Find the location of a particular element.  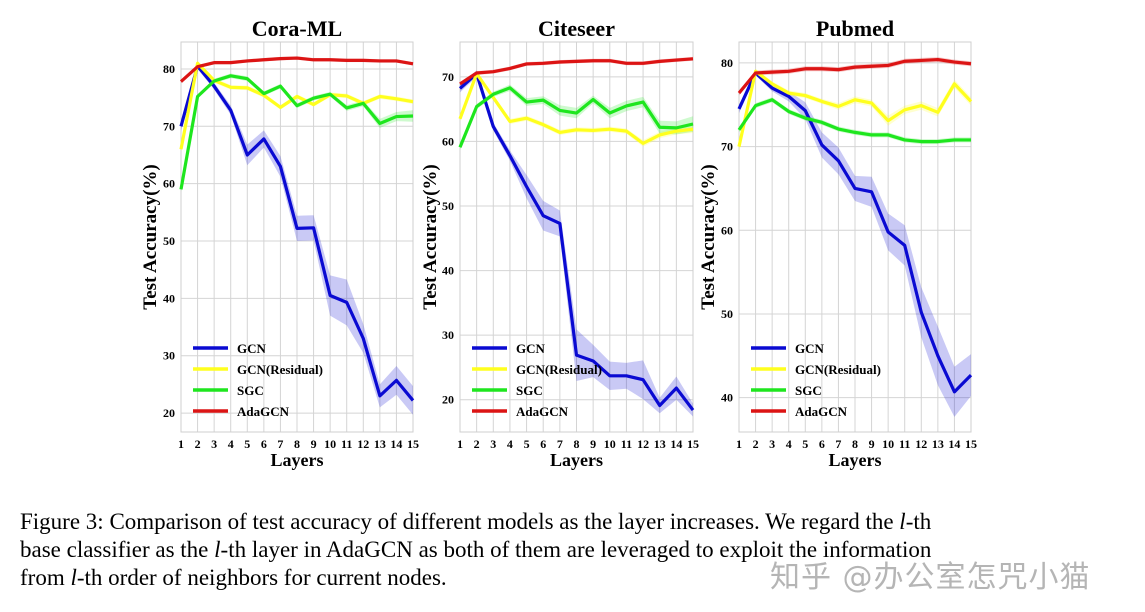

chart-title: Pubmed is located at coordinates (855, 28).